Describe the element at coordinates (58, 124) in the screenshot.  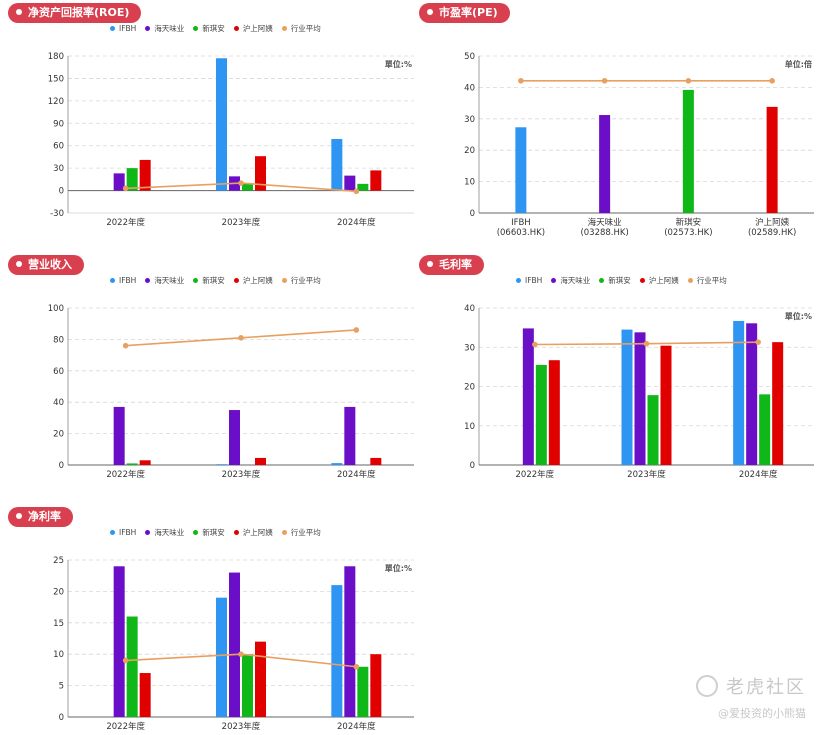
I see `y-tick-label: 90` at that location.